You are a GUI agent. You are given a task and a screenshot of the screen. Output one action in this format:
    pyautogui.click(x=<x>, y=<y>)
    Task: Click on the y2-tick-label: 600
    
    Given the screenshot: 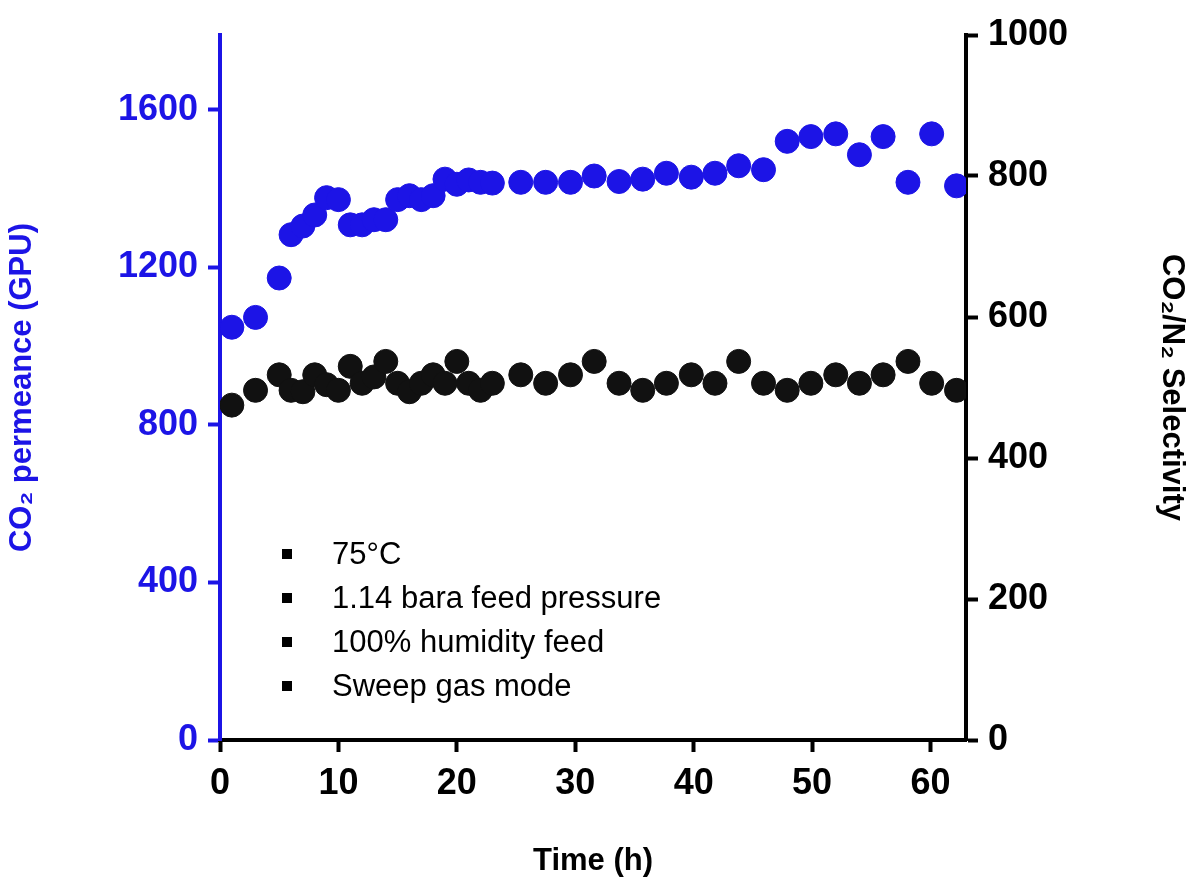 What is the action you would take?
    pyautogui.click(x=1018, y=314)
    